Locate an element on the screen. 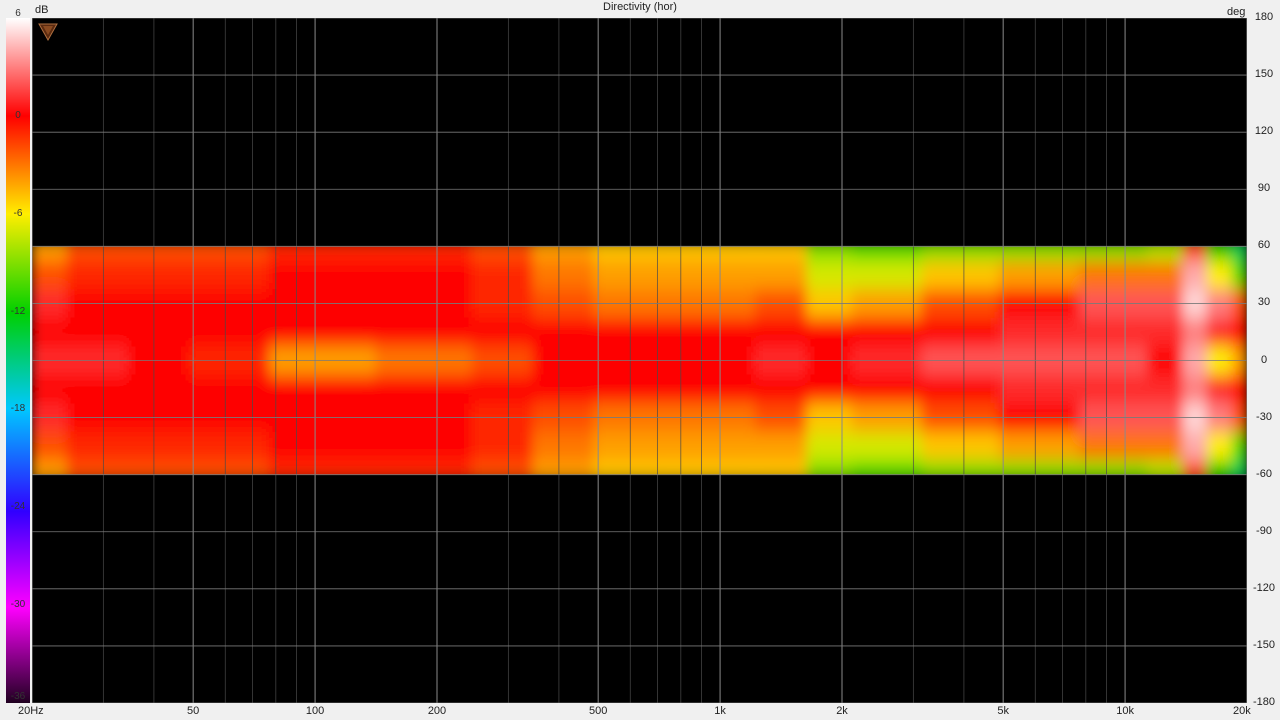 The width and height of the screenshot is (1280, 720). y-tick-label: 30 is located at coordinates (1264, 302).